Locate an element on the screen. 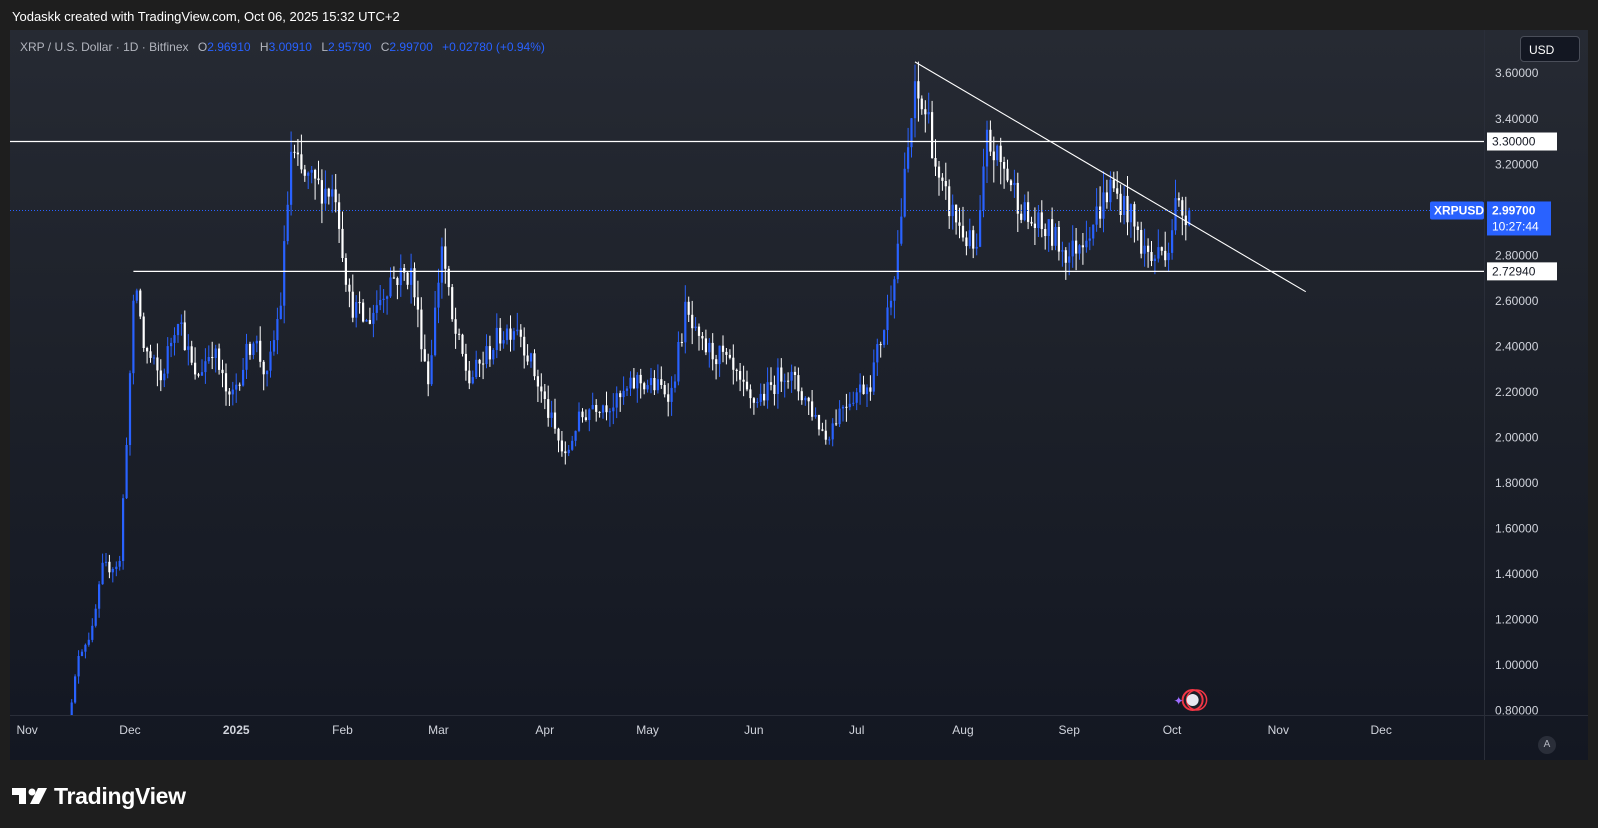 Image resolution: width=1598 pixels, height=828 pixels. x-tick-label: Nov is located at coordinates (1278, 730).